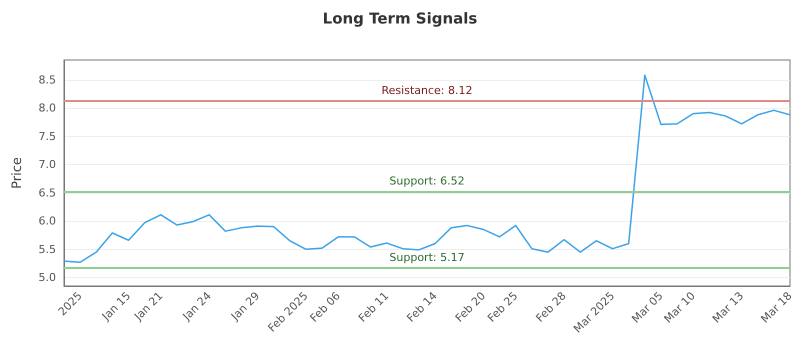  Describe the element at coordinates (148, 306) in the screenshot. I see `x-tick-label: Jan 21` at that location.